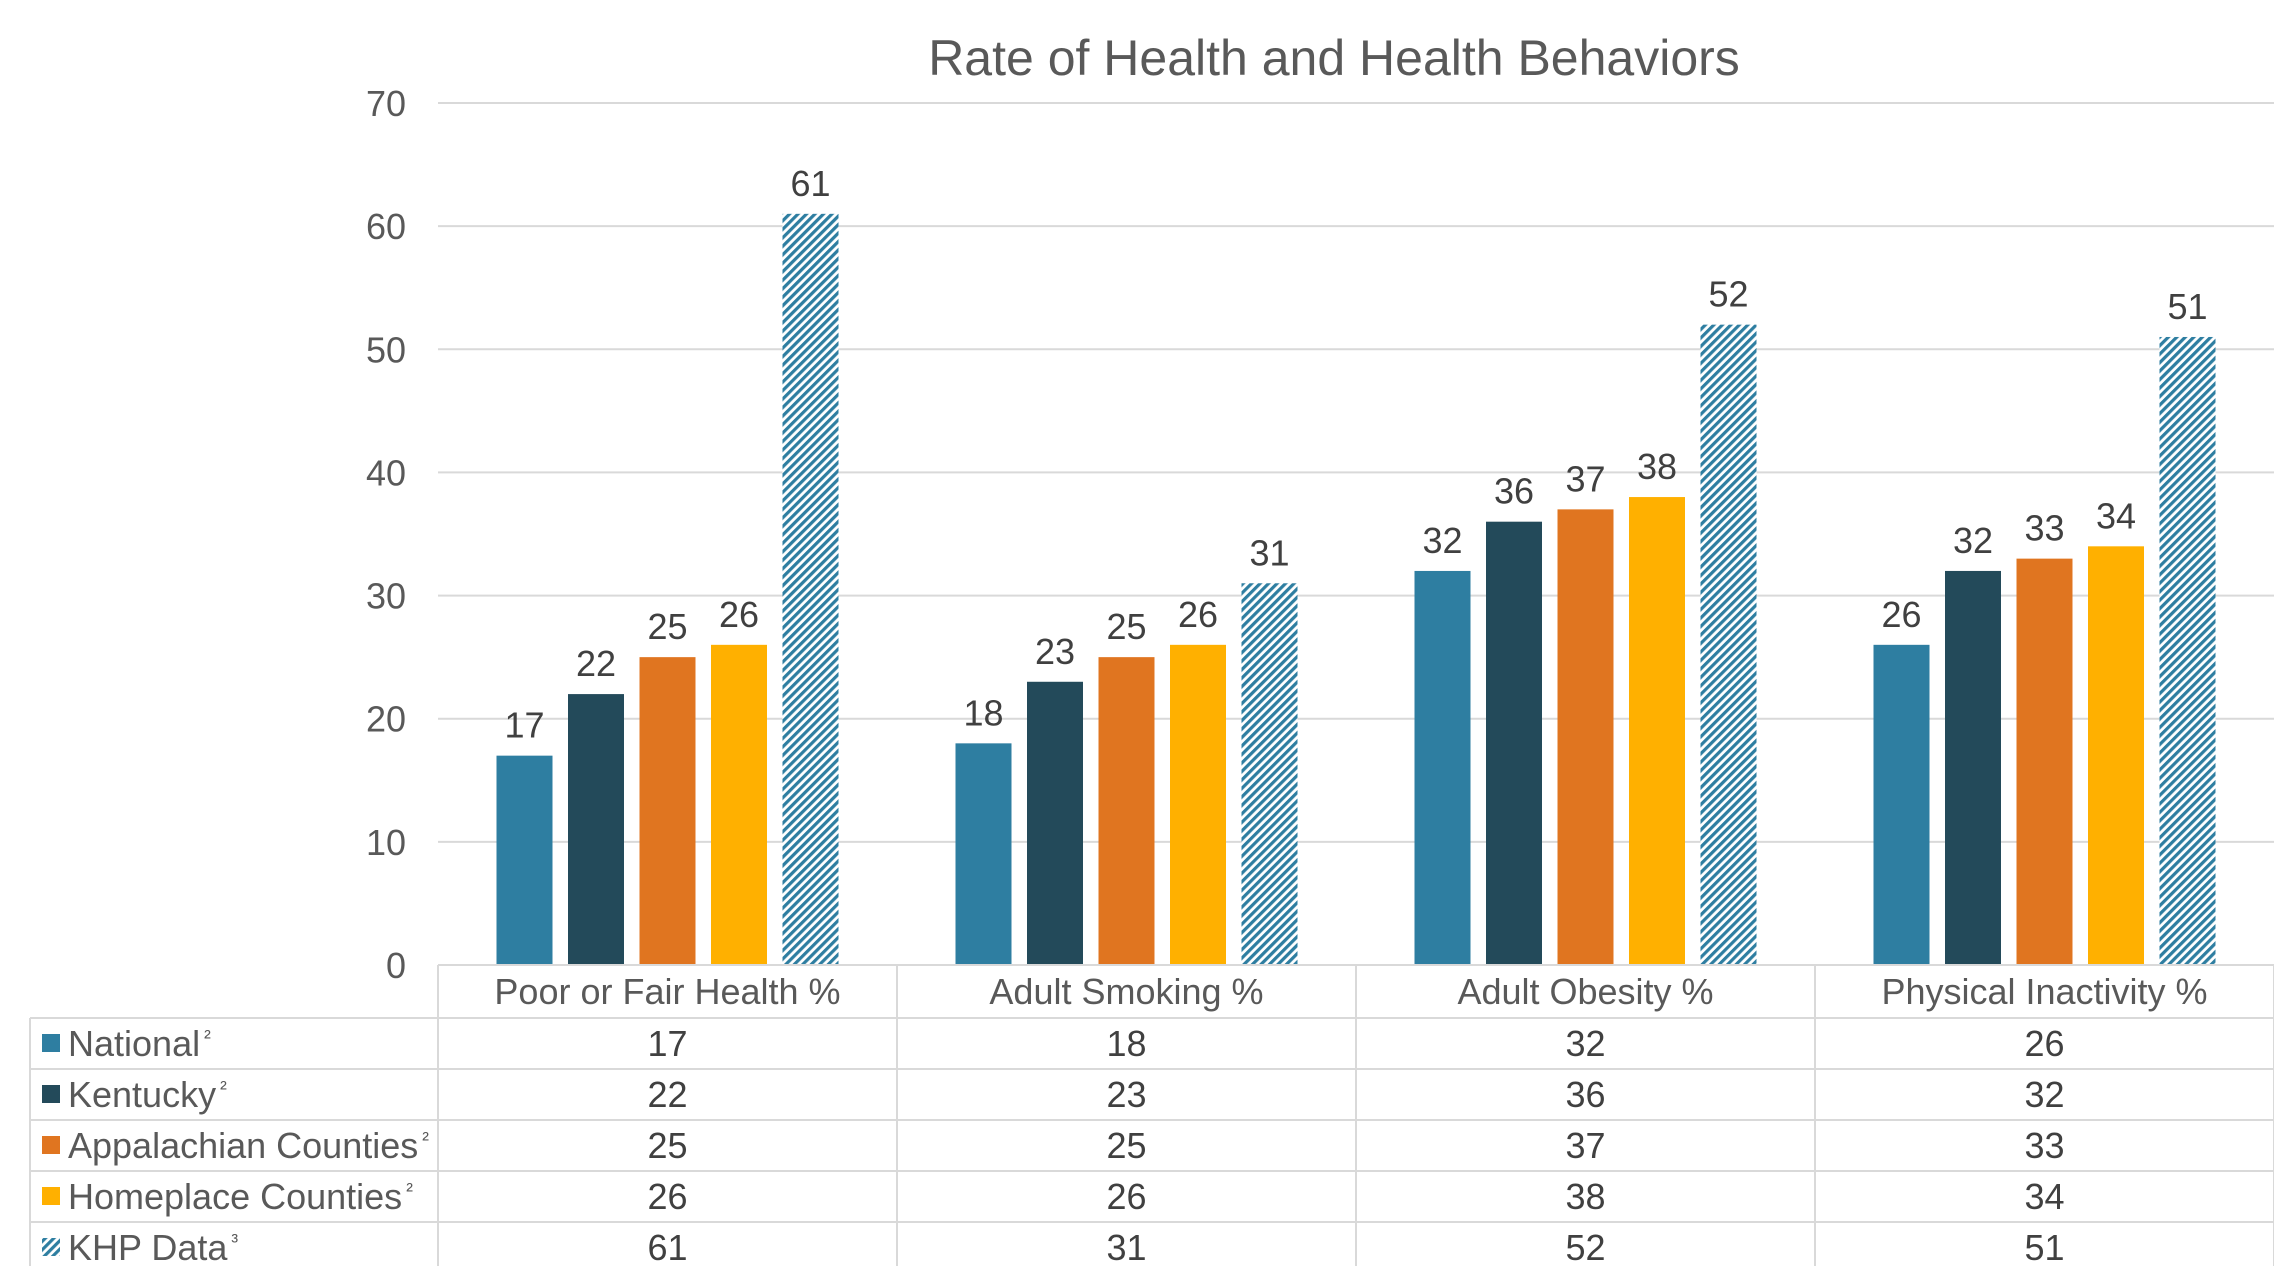  Describe the element at coordinates (667, 1043) in the screenshot. I see `table-cell: 17` at that location.